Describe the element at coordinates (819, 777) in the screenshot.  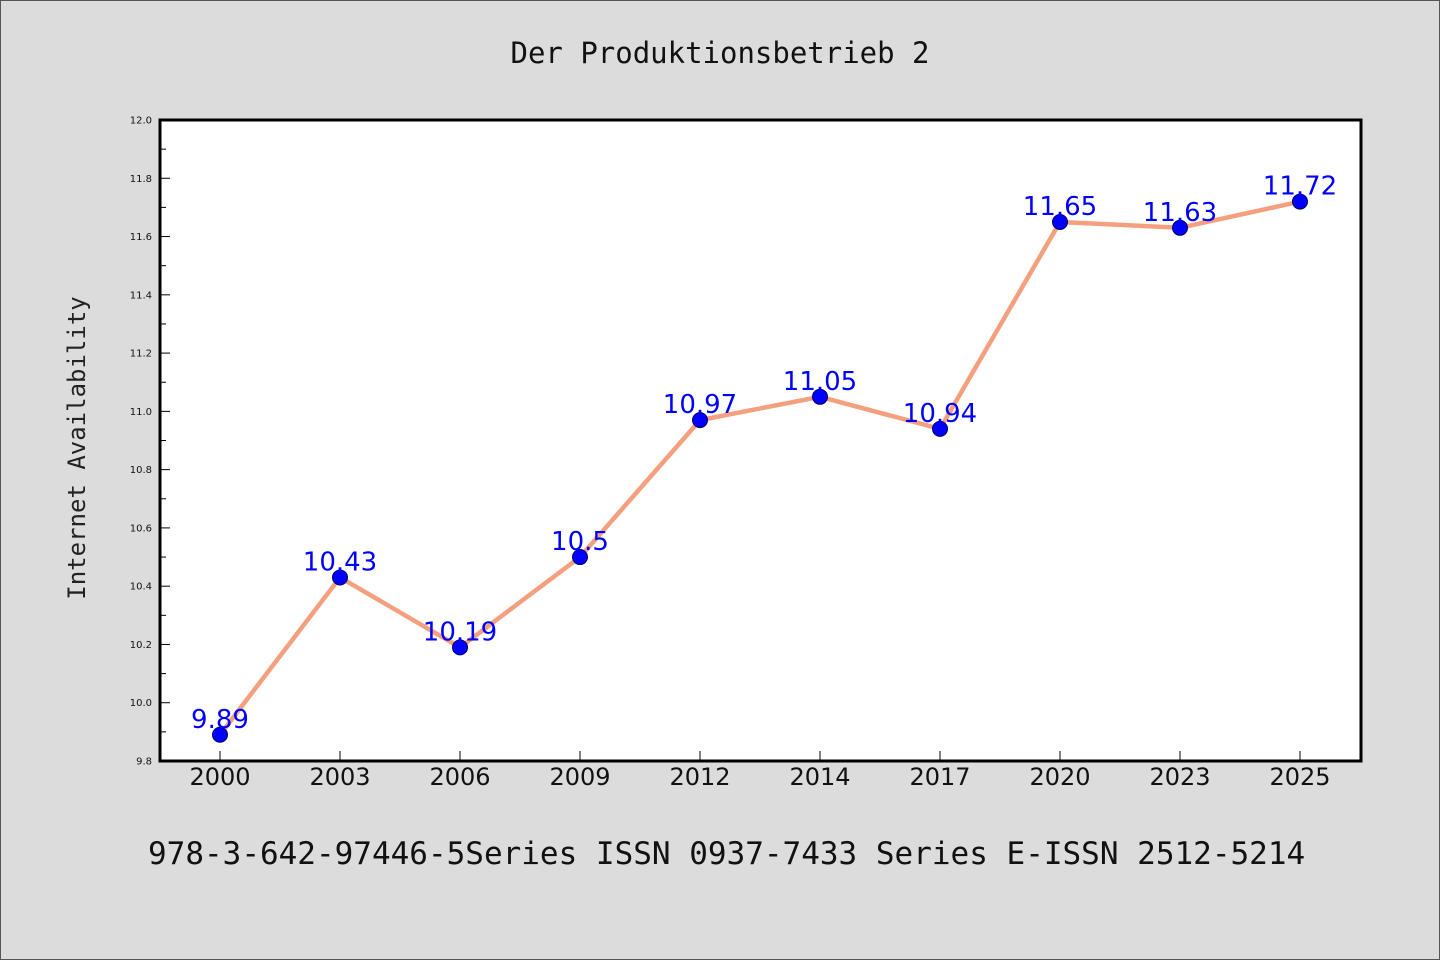
I see `x-tick-label: 2014` at that location.